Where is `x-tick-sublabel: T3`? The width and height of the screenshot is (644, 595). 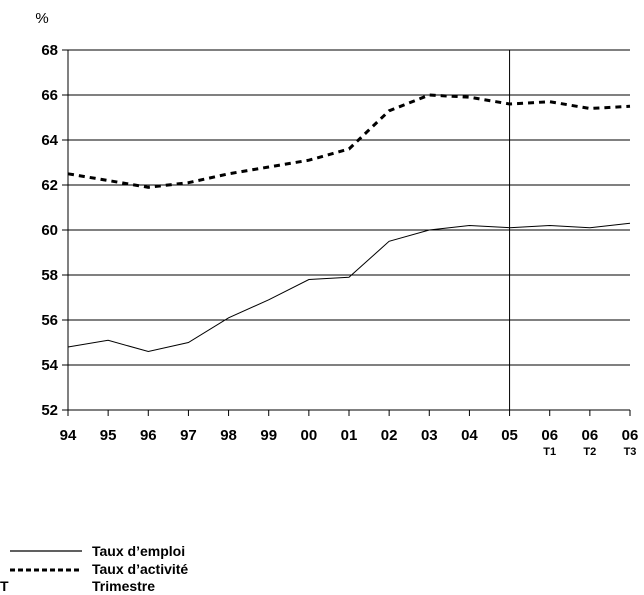
x-tick-sublabel: T3 is located at coordinates (630, 452).